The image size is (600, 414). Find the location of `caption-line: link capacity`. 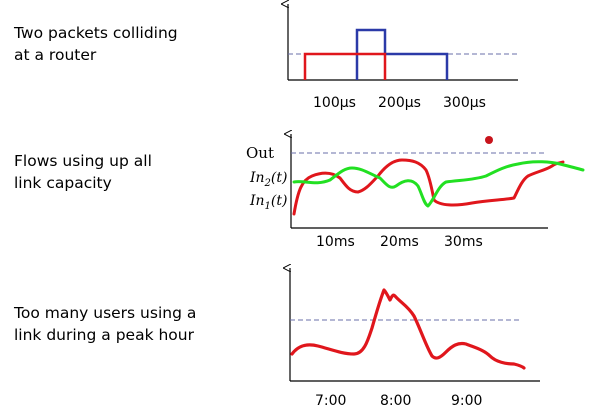

caption-line: link capacity is located at coordinates (63, 183).